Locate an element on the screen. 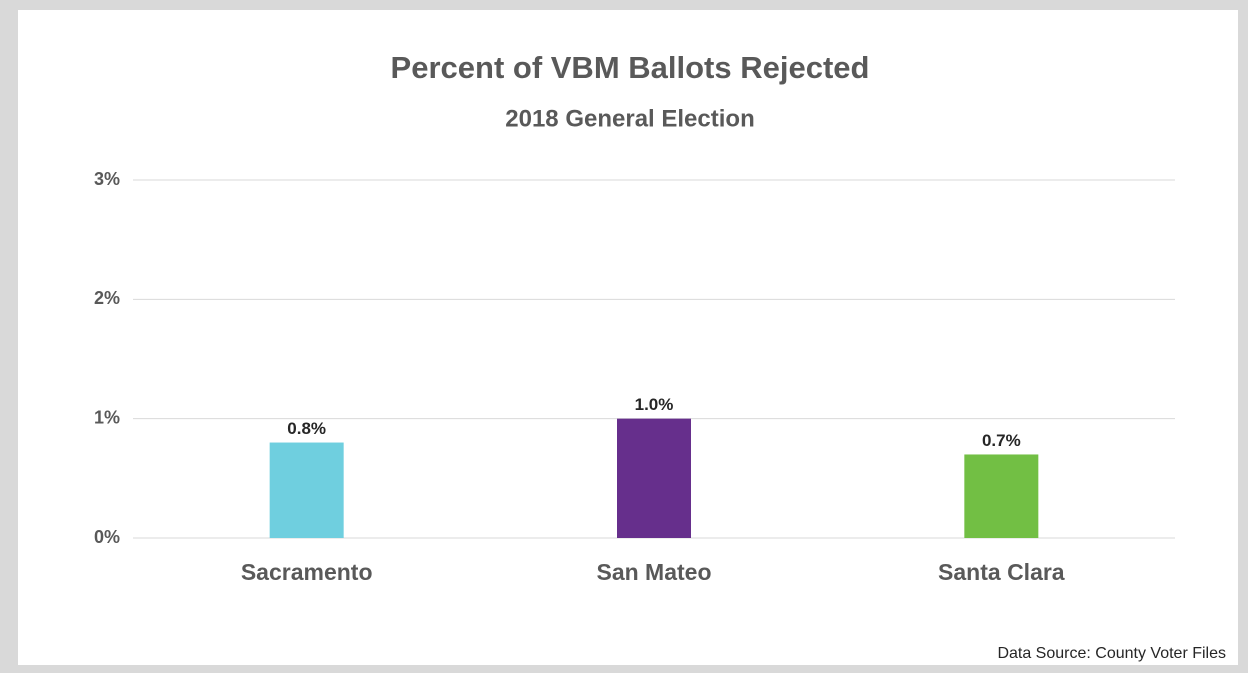  x-tick-label: Sacramento is located at coordinates (307, 572).